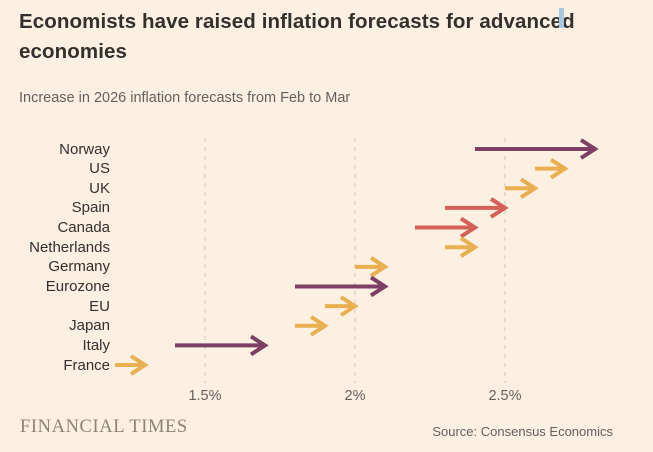 This screenshot has height=452, width=653. What do you see at coordinates (522, 431) in the screenshot?
I see `source-credit: Source: Consensus Economics` at bounding box center [522, 431].